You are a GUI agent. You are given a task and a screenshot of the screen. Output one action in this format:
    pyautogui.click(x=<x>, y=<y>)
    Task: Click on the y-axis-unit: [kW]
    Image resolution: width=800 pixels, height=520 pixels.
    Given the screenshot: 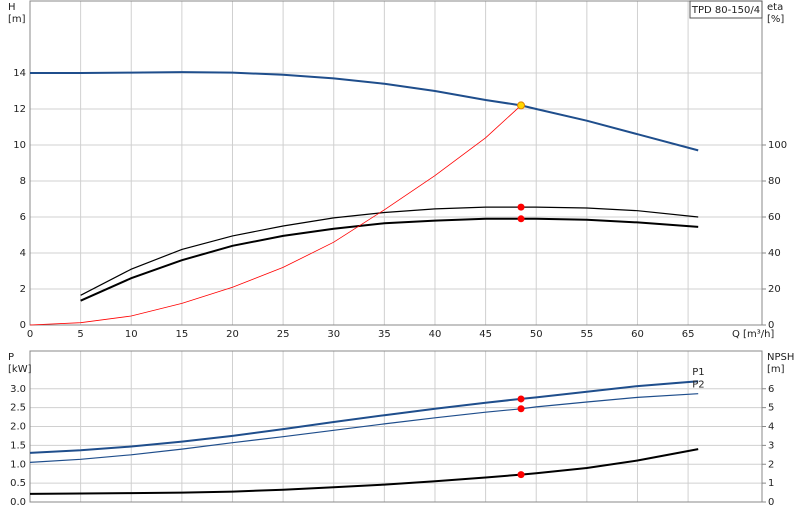 What is the action you would take?
    pyautogui.click(x=20, y=369)
    